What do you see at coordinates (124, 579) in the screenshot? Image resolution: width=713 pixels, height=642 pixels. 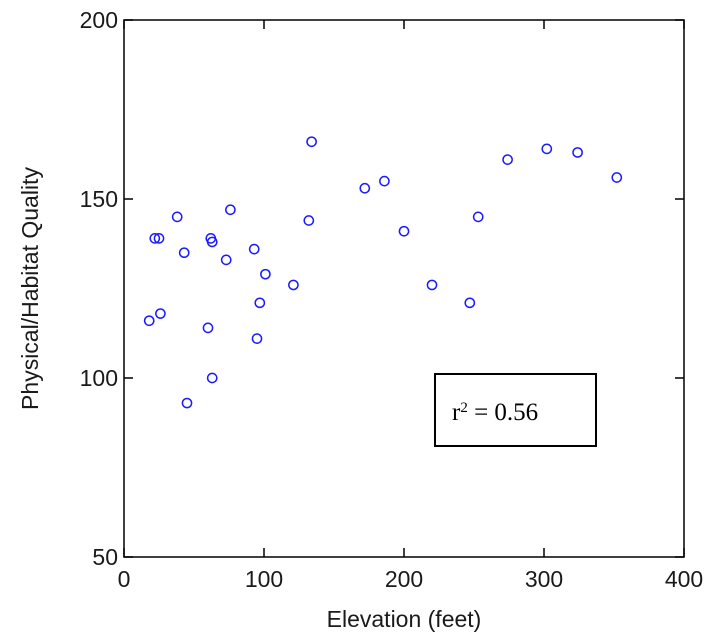 I see `x-tick-label: 0` at bounding box center [124, 579].